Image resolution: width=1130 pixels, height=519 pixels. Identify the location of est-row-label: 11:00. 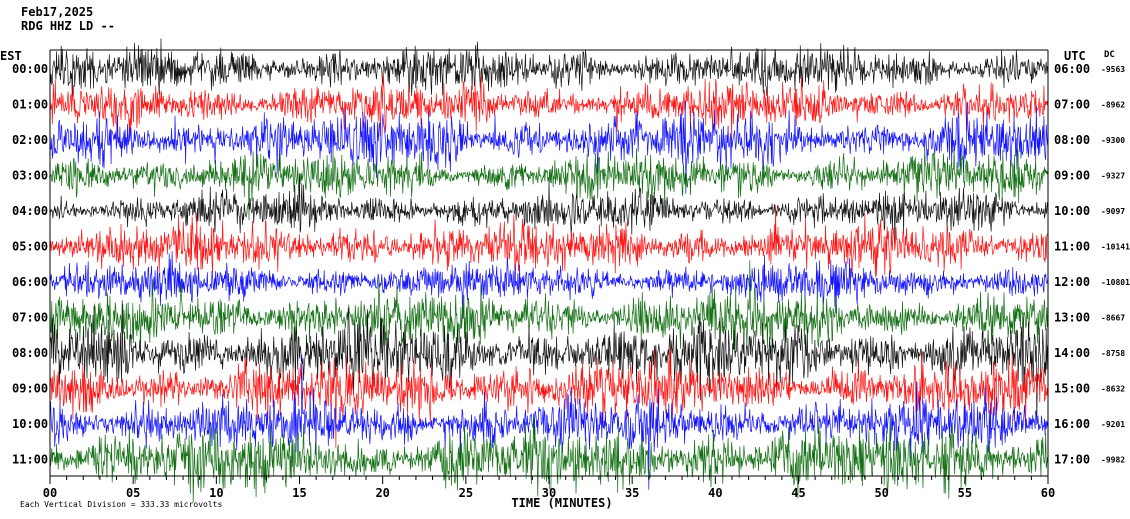
(30, 460).